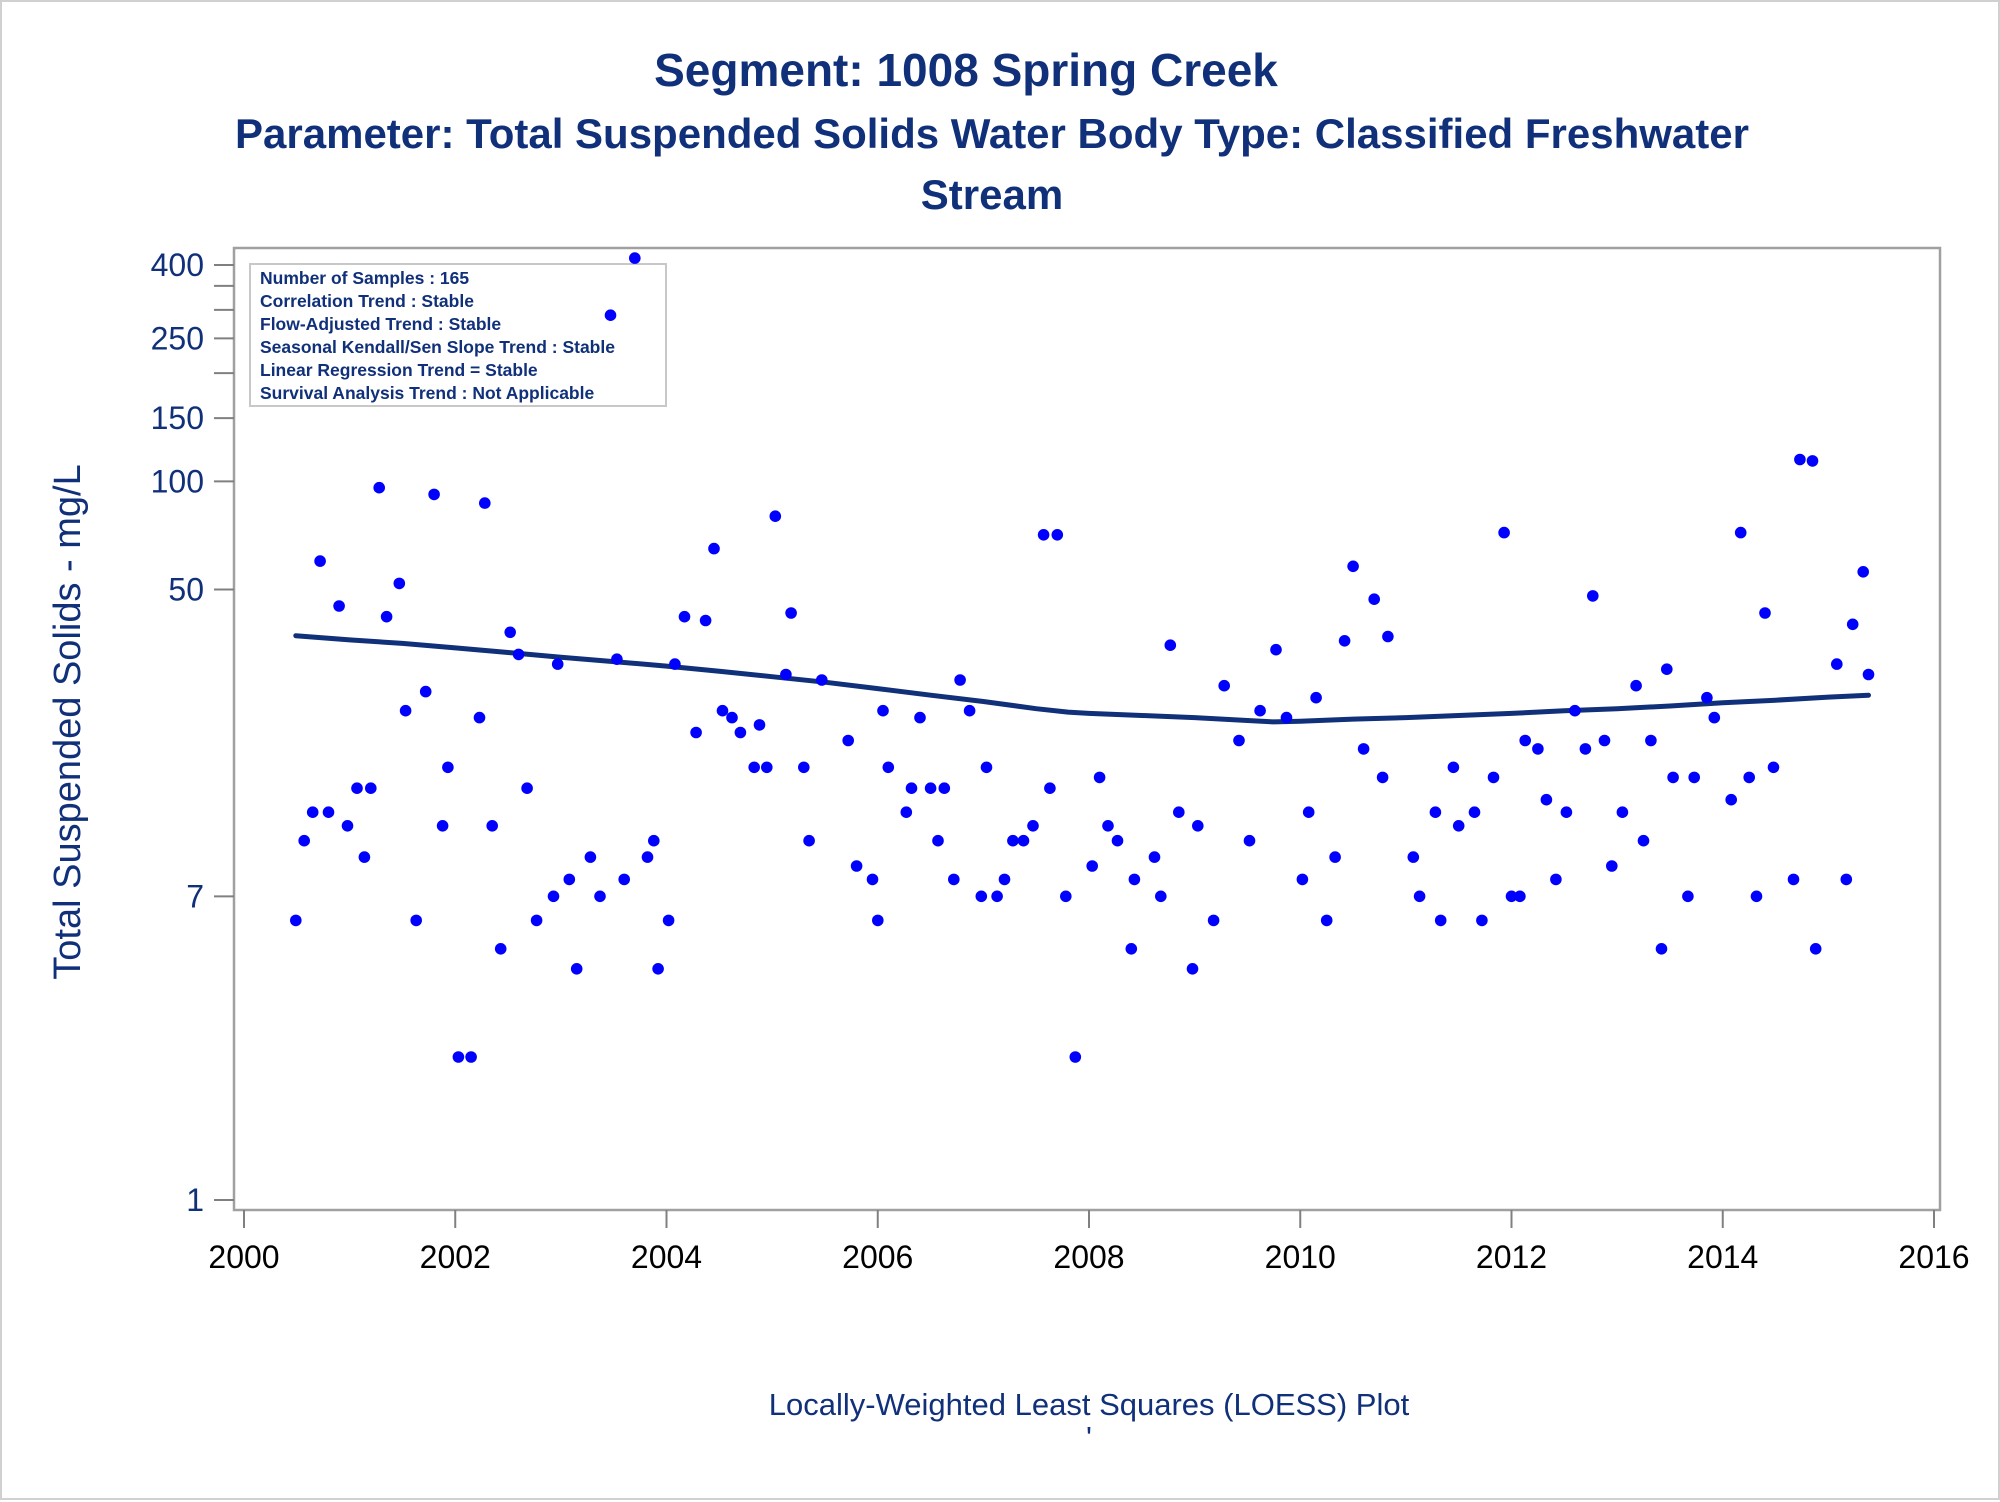 This screenshot has height=1502, width=2000. What do you see at coordinates (1089, 1437) in the screenshot?
I see `footnote-mark: '` at bounding box center [1089, 1437].